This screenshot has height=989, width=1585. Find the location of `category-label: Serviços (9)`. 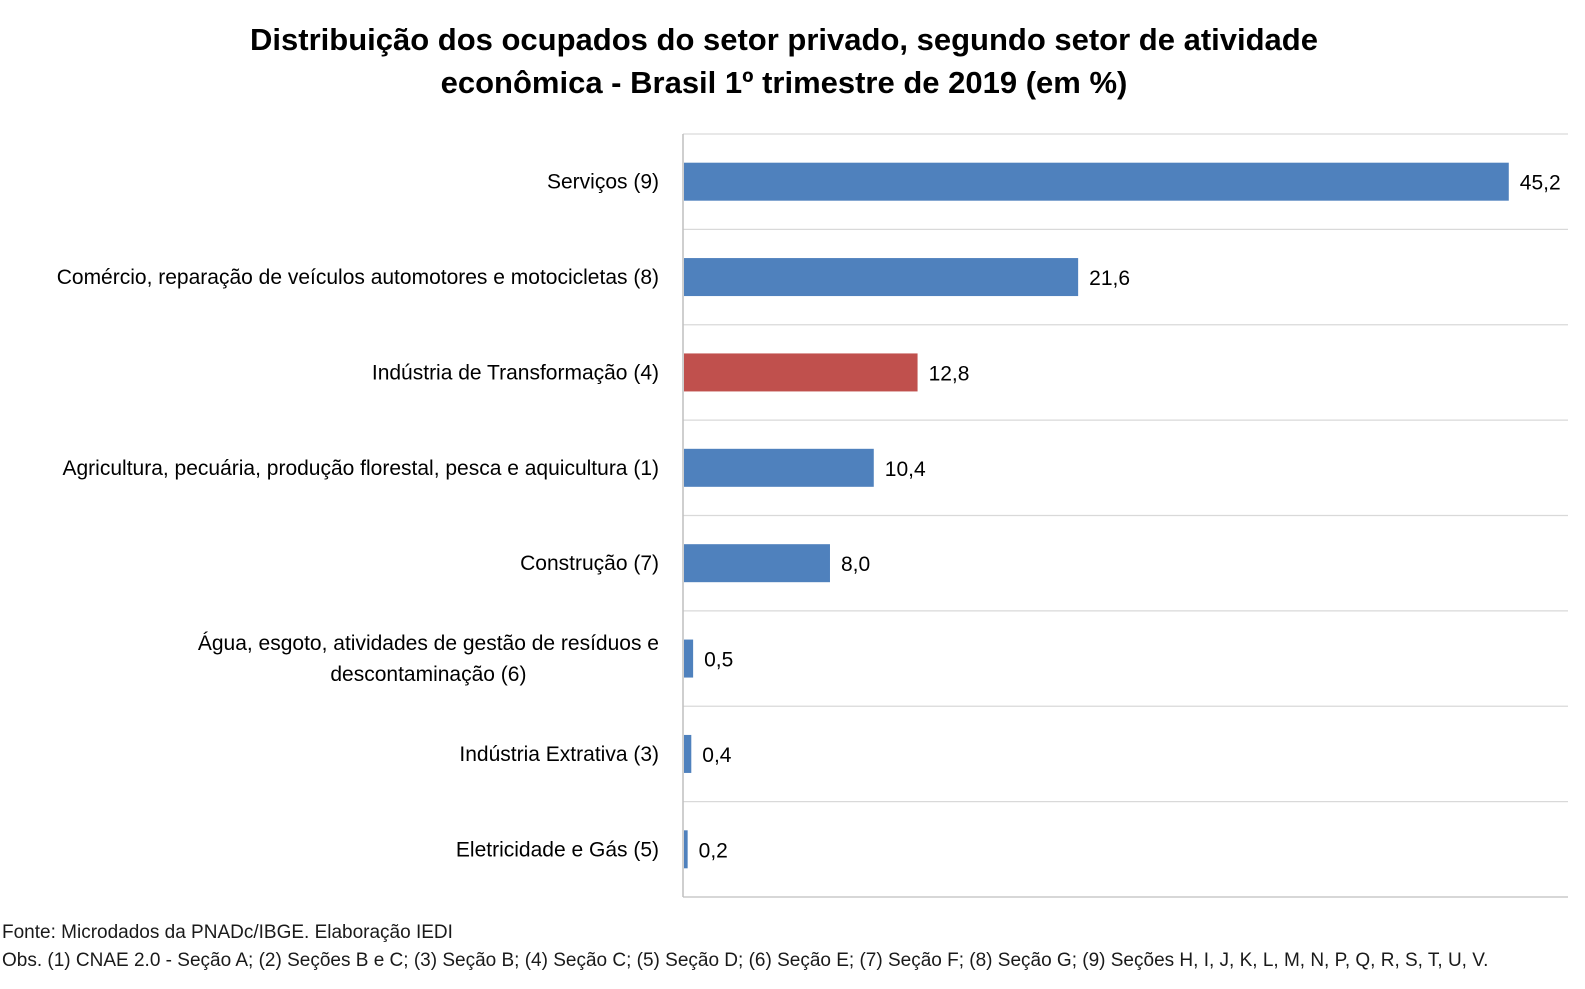

category-label: Serviços (9) is located at coordinates (603, 182).